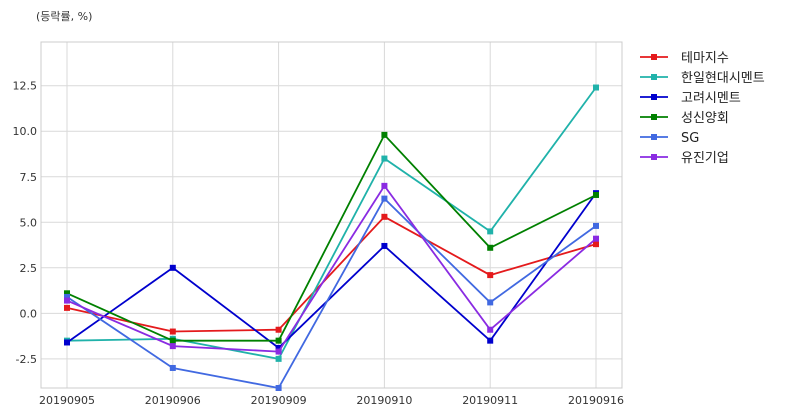 Image resolution: width=792 pixels, height=420 pixels. I want to click on unit-label: (등락률, %), so click(64, 16).